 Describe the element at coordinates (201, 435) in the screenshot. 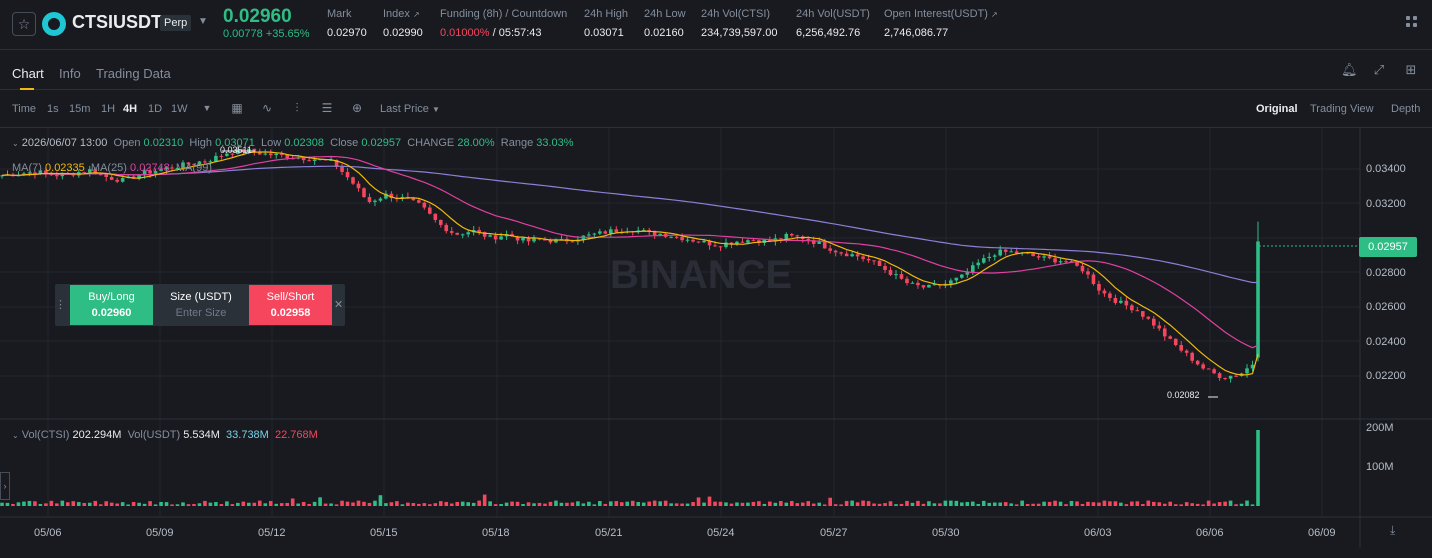

I see `vol-usdt-value: 5.534M` at that location.